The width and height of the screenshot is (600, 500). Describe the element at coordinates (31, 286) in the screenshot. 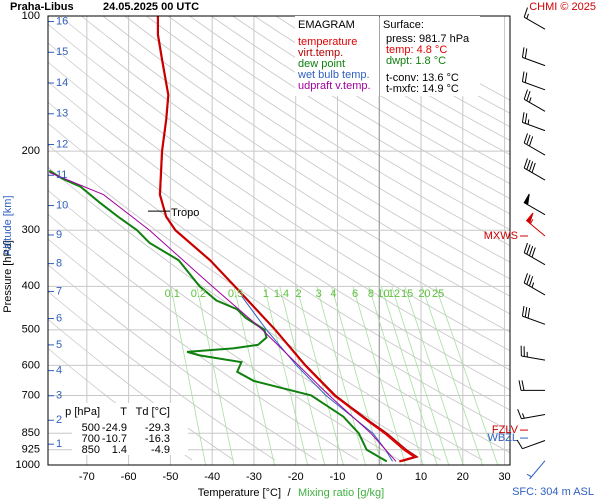

I see `y-tick-label: 400` at that location.